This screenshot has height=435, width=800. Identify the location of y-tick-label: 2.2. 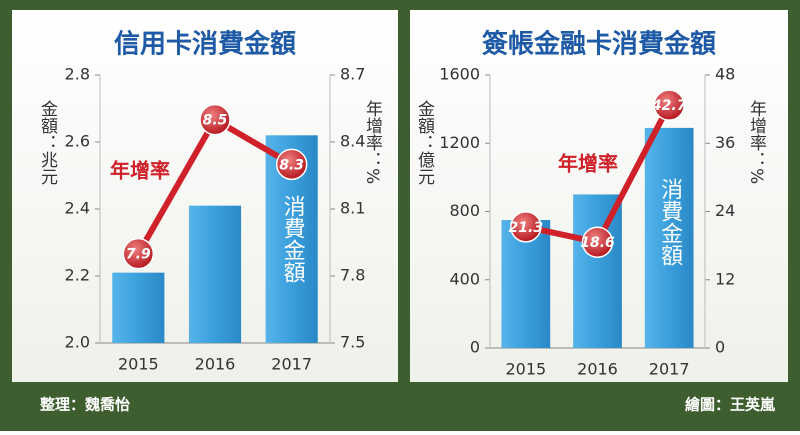
(77, 275).